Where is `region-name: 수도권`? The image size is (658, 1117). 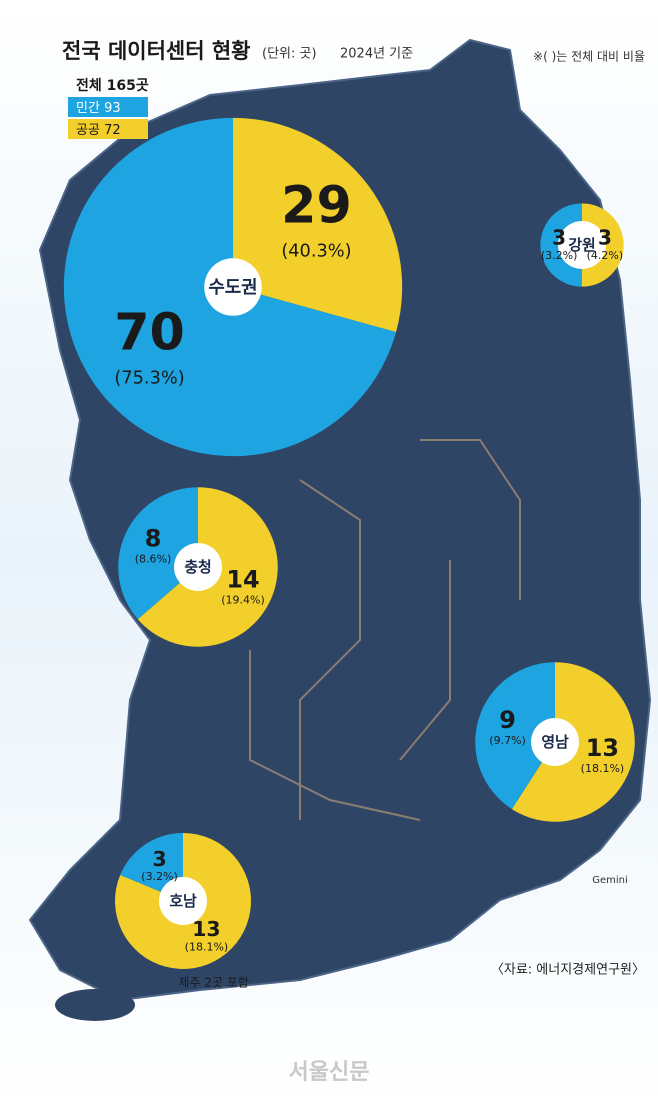
region-name: 수도권 is located at coordinates (232, 287).